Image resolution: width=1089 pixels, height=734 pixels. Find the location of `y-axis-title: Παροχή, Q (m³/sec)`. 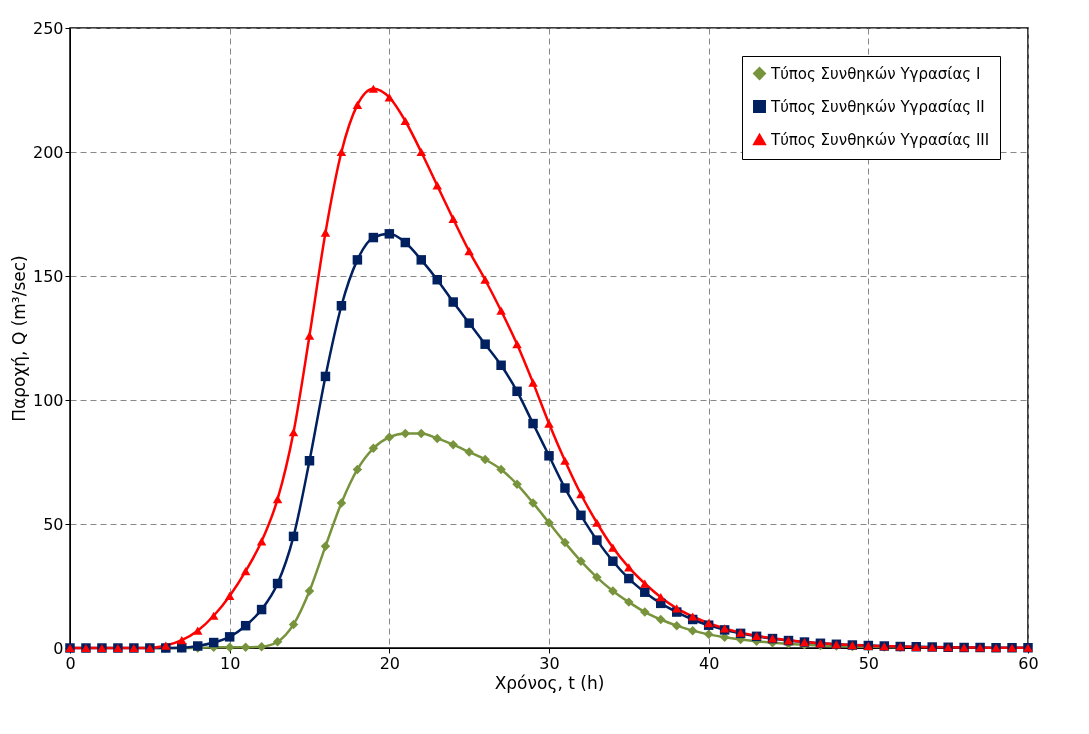

y-axis-title: Παροχή, Q (m³/sec) is located at coordinates (18, 338).